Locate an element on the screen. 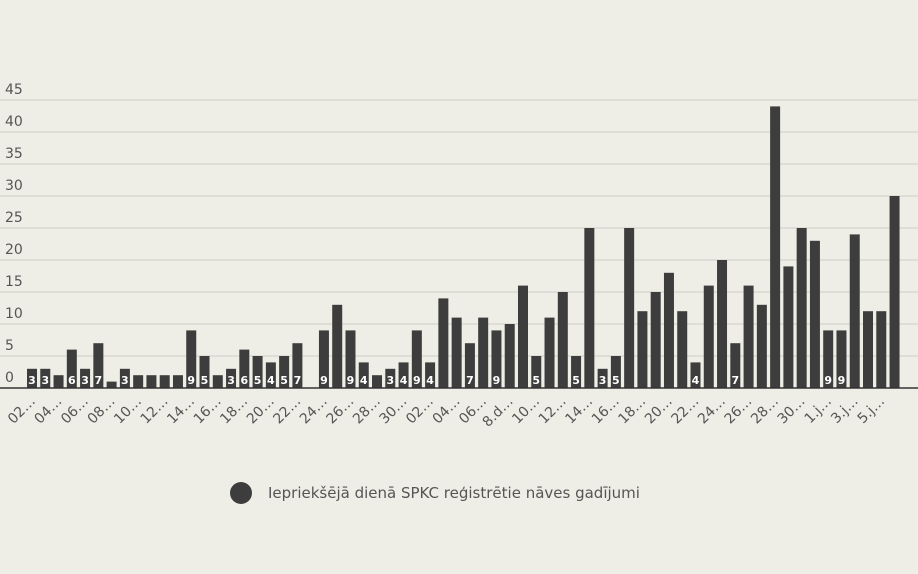 This screenshot has width=918, height=574. y-tick-label: 25 is located at coordinates (14, 218).